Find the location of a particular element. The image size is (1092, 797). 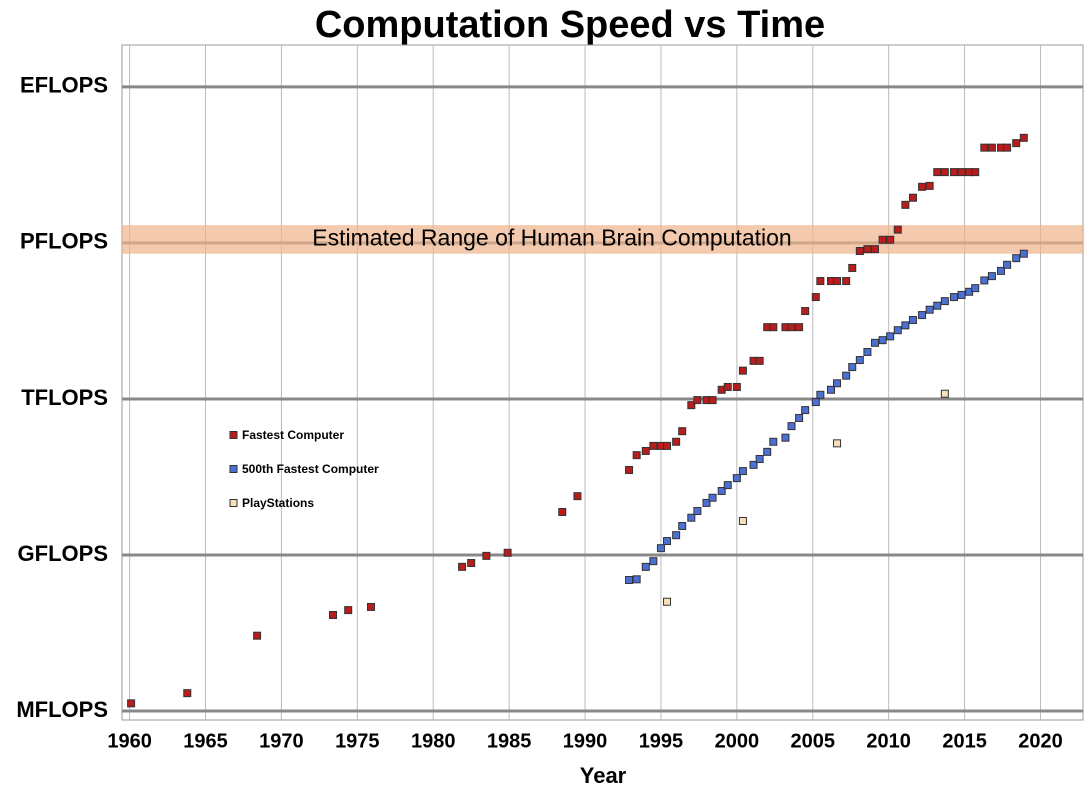

x-tick-label: 2020 is located at coordinates (1040, 741).